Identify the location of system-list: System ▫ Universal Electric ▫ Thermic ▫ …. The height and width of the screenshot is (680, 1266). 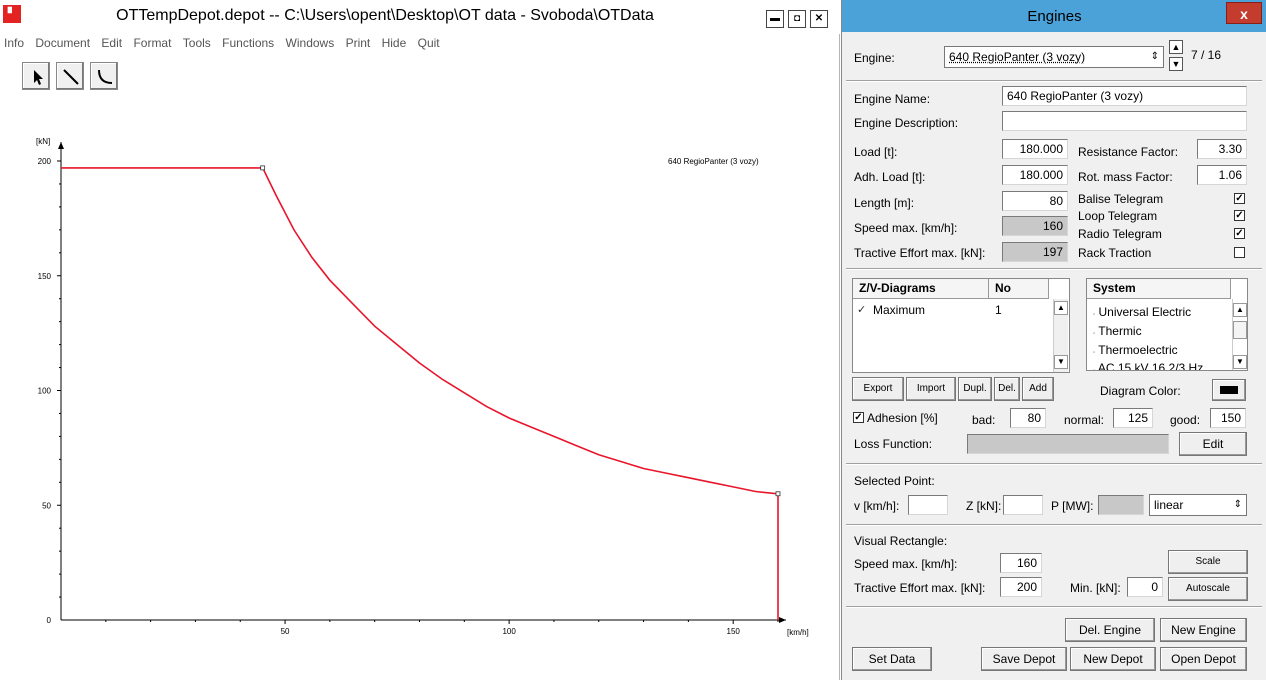
(1167, 324).